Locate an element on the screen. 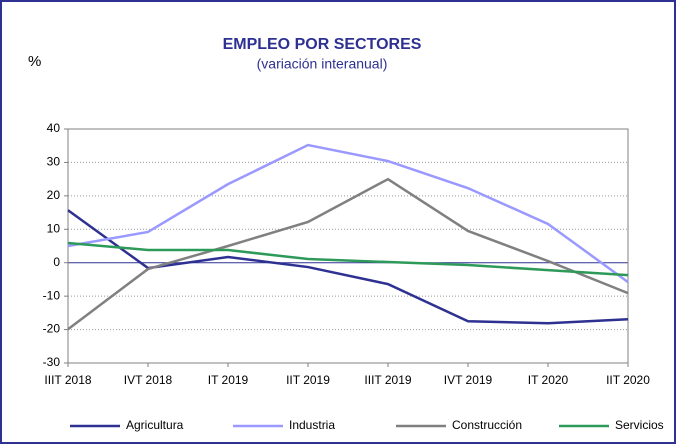  y-tick-label: -20 is located at coordinates (52, 329).